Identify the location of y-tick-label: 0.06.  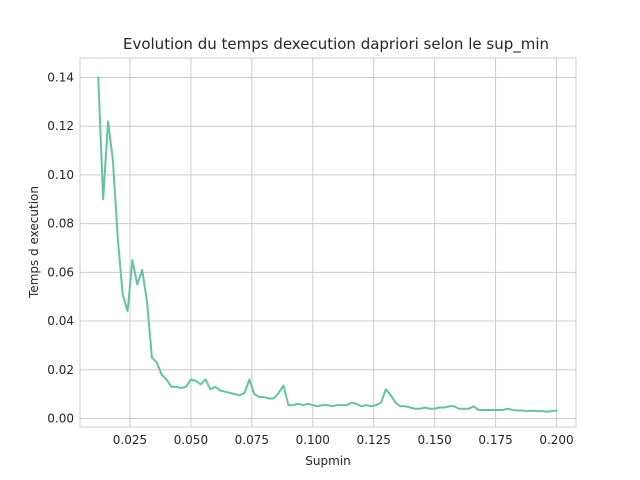
(60, 272).